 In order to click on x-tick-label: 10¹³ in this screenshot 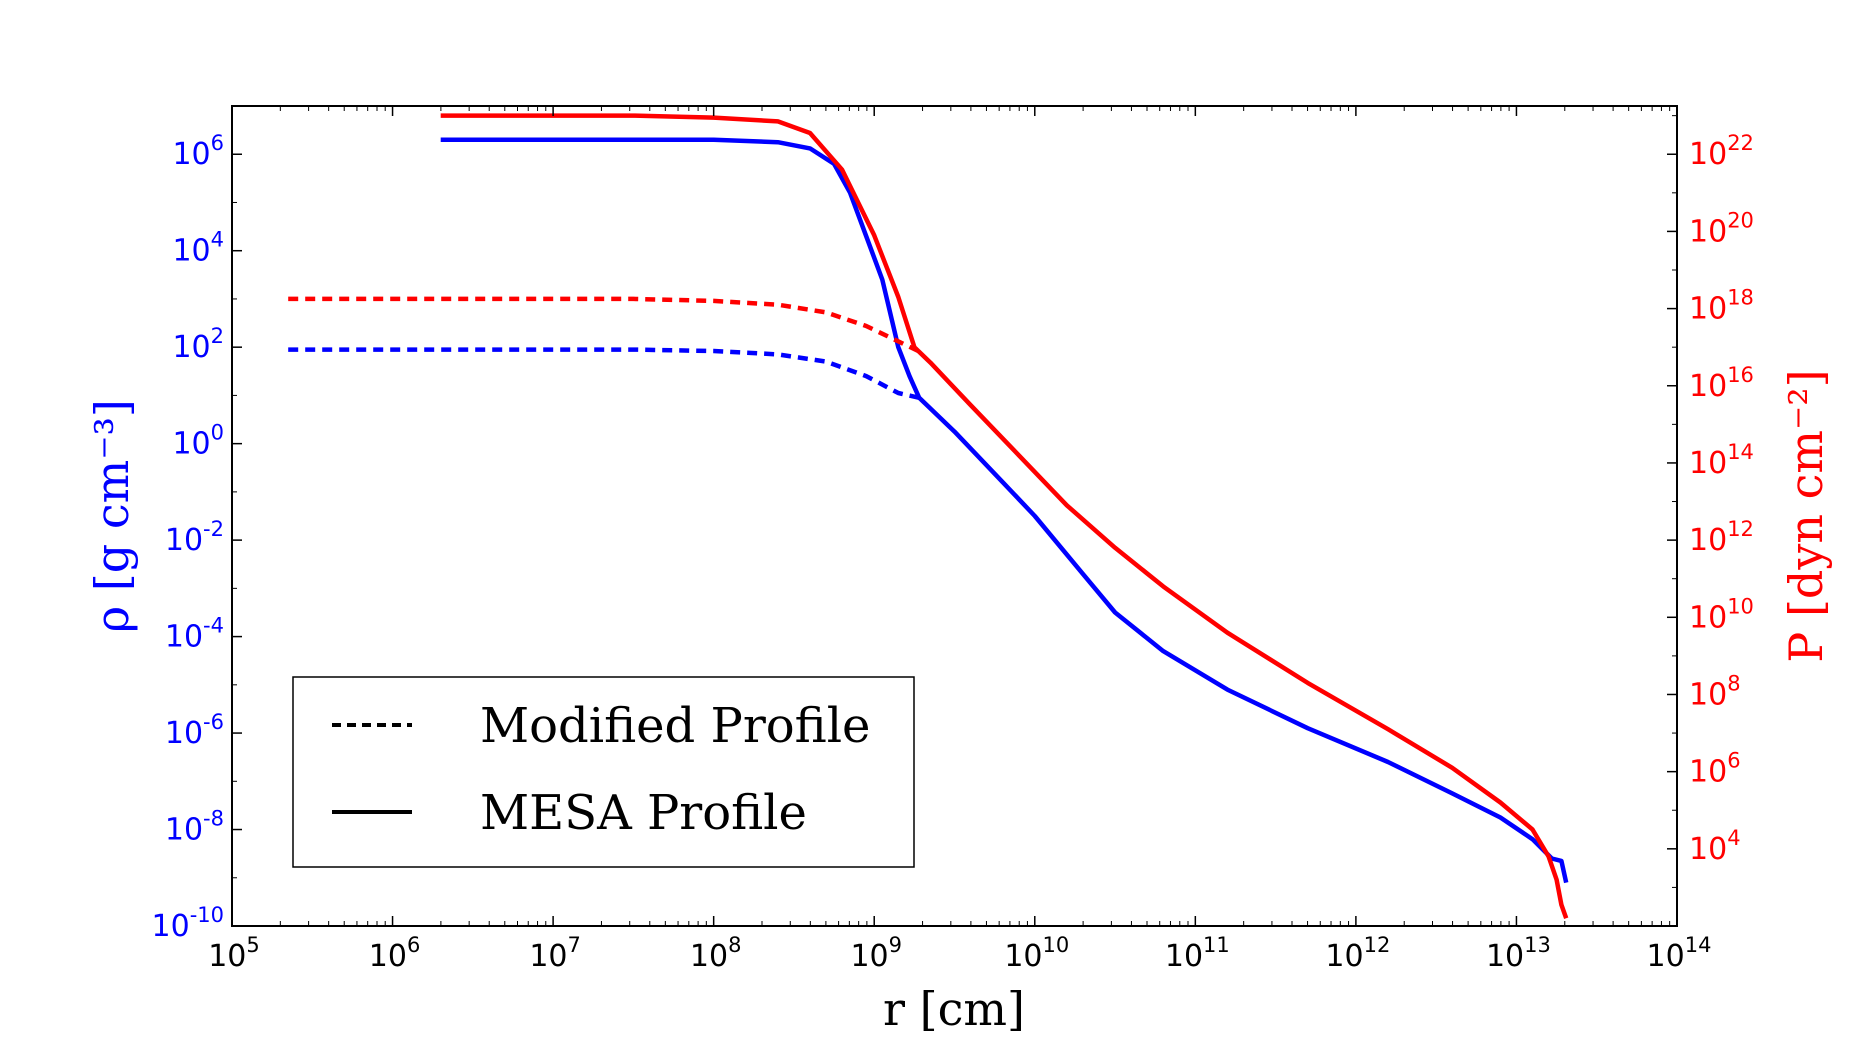, I will do `click(1518, 953)`.